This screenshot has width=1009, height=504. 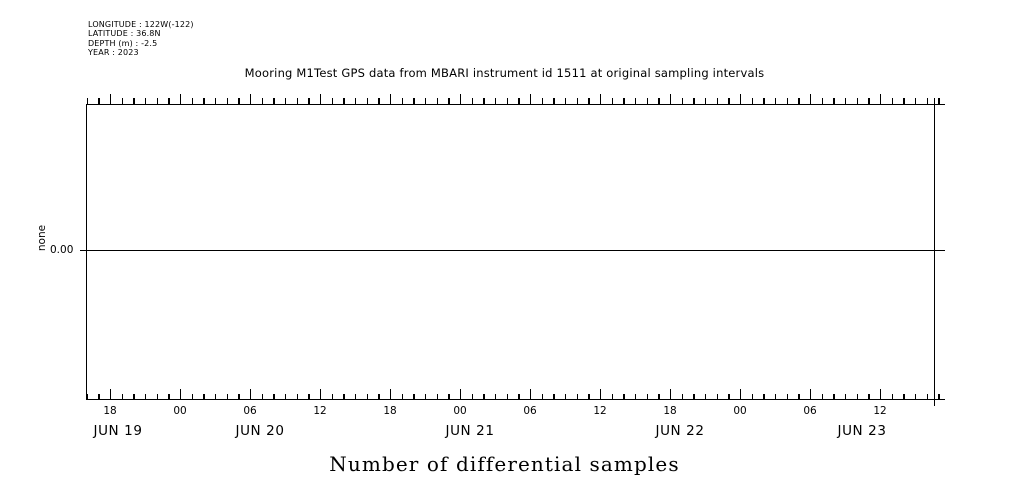 I want to click on x-axis-hour-label: 12, so click(x=880, y=411).